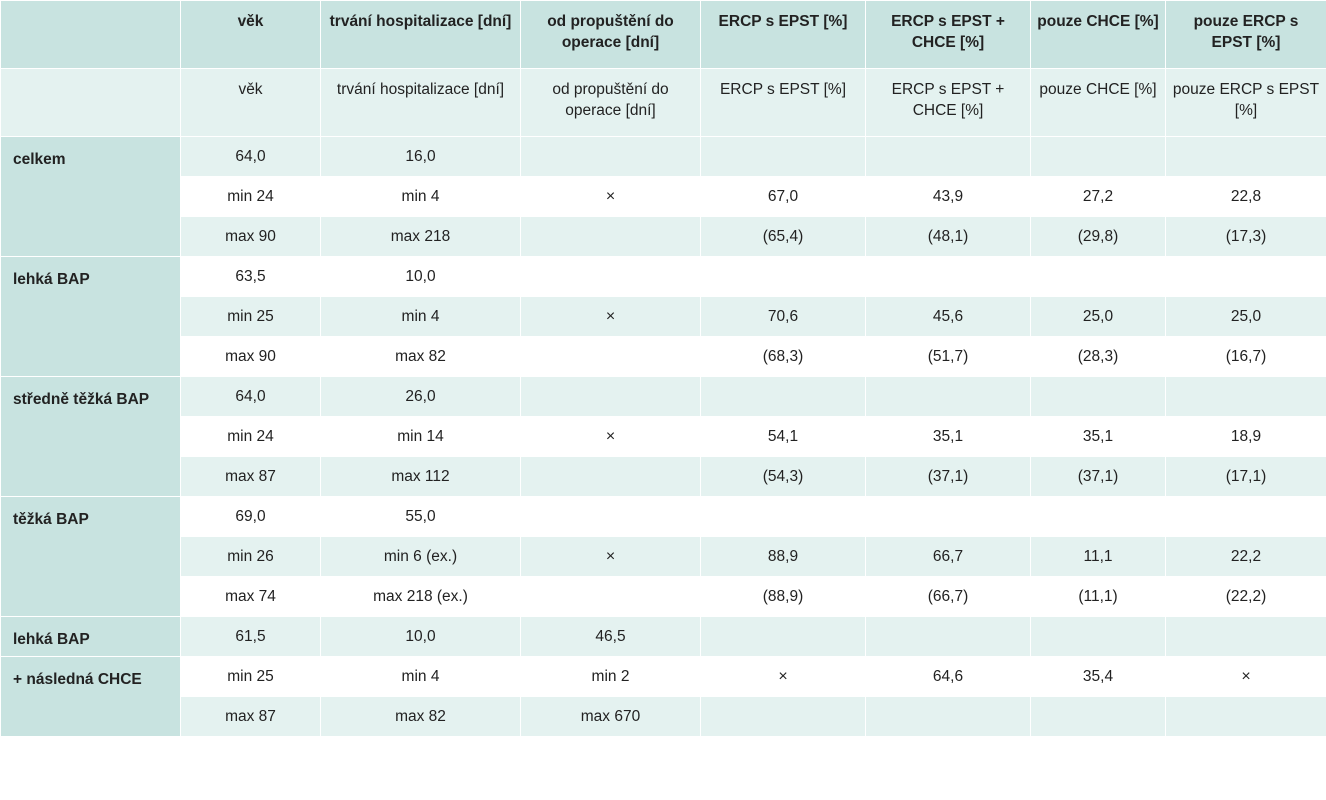 Image resolution: width=1326 pixels, height=800 pixels. Describe the element at coordinates (420, 316) in the screenshot. I see `table-cell: min 4` at that location.